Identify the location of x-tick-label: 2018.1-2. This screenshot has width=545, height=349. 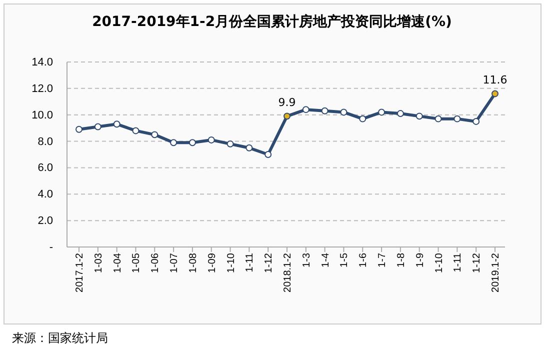
(288, 272).